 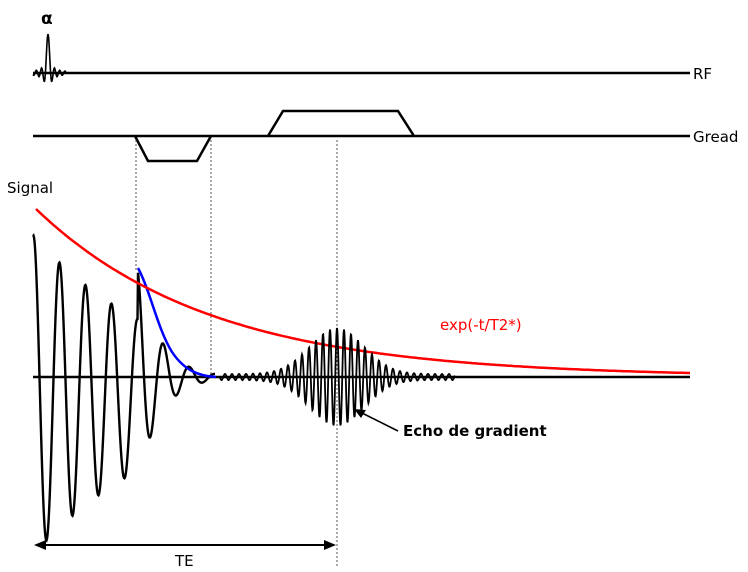 I want to click on fid-signal, so click(x=123, y=388).